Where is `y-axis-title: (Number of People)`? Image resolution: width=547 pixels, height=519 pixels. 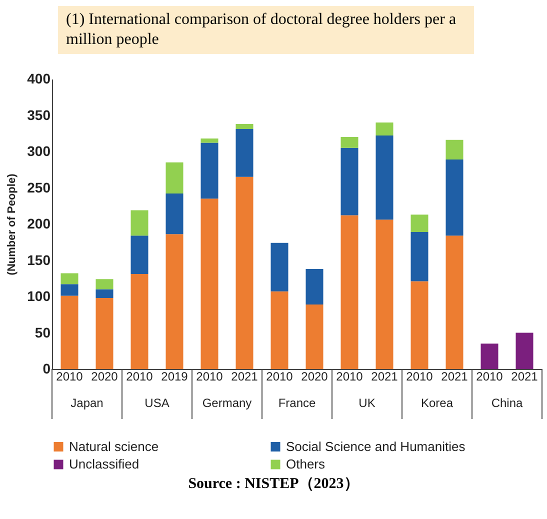 y-axis-title: (Number of People) is located at coordinates (12, 224).